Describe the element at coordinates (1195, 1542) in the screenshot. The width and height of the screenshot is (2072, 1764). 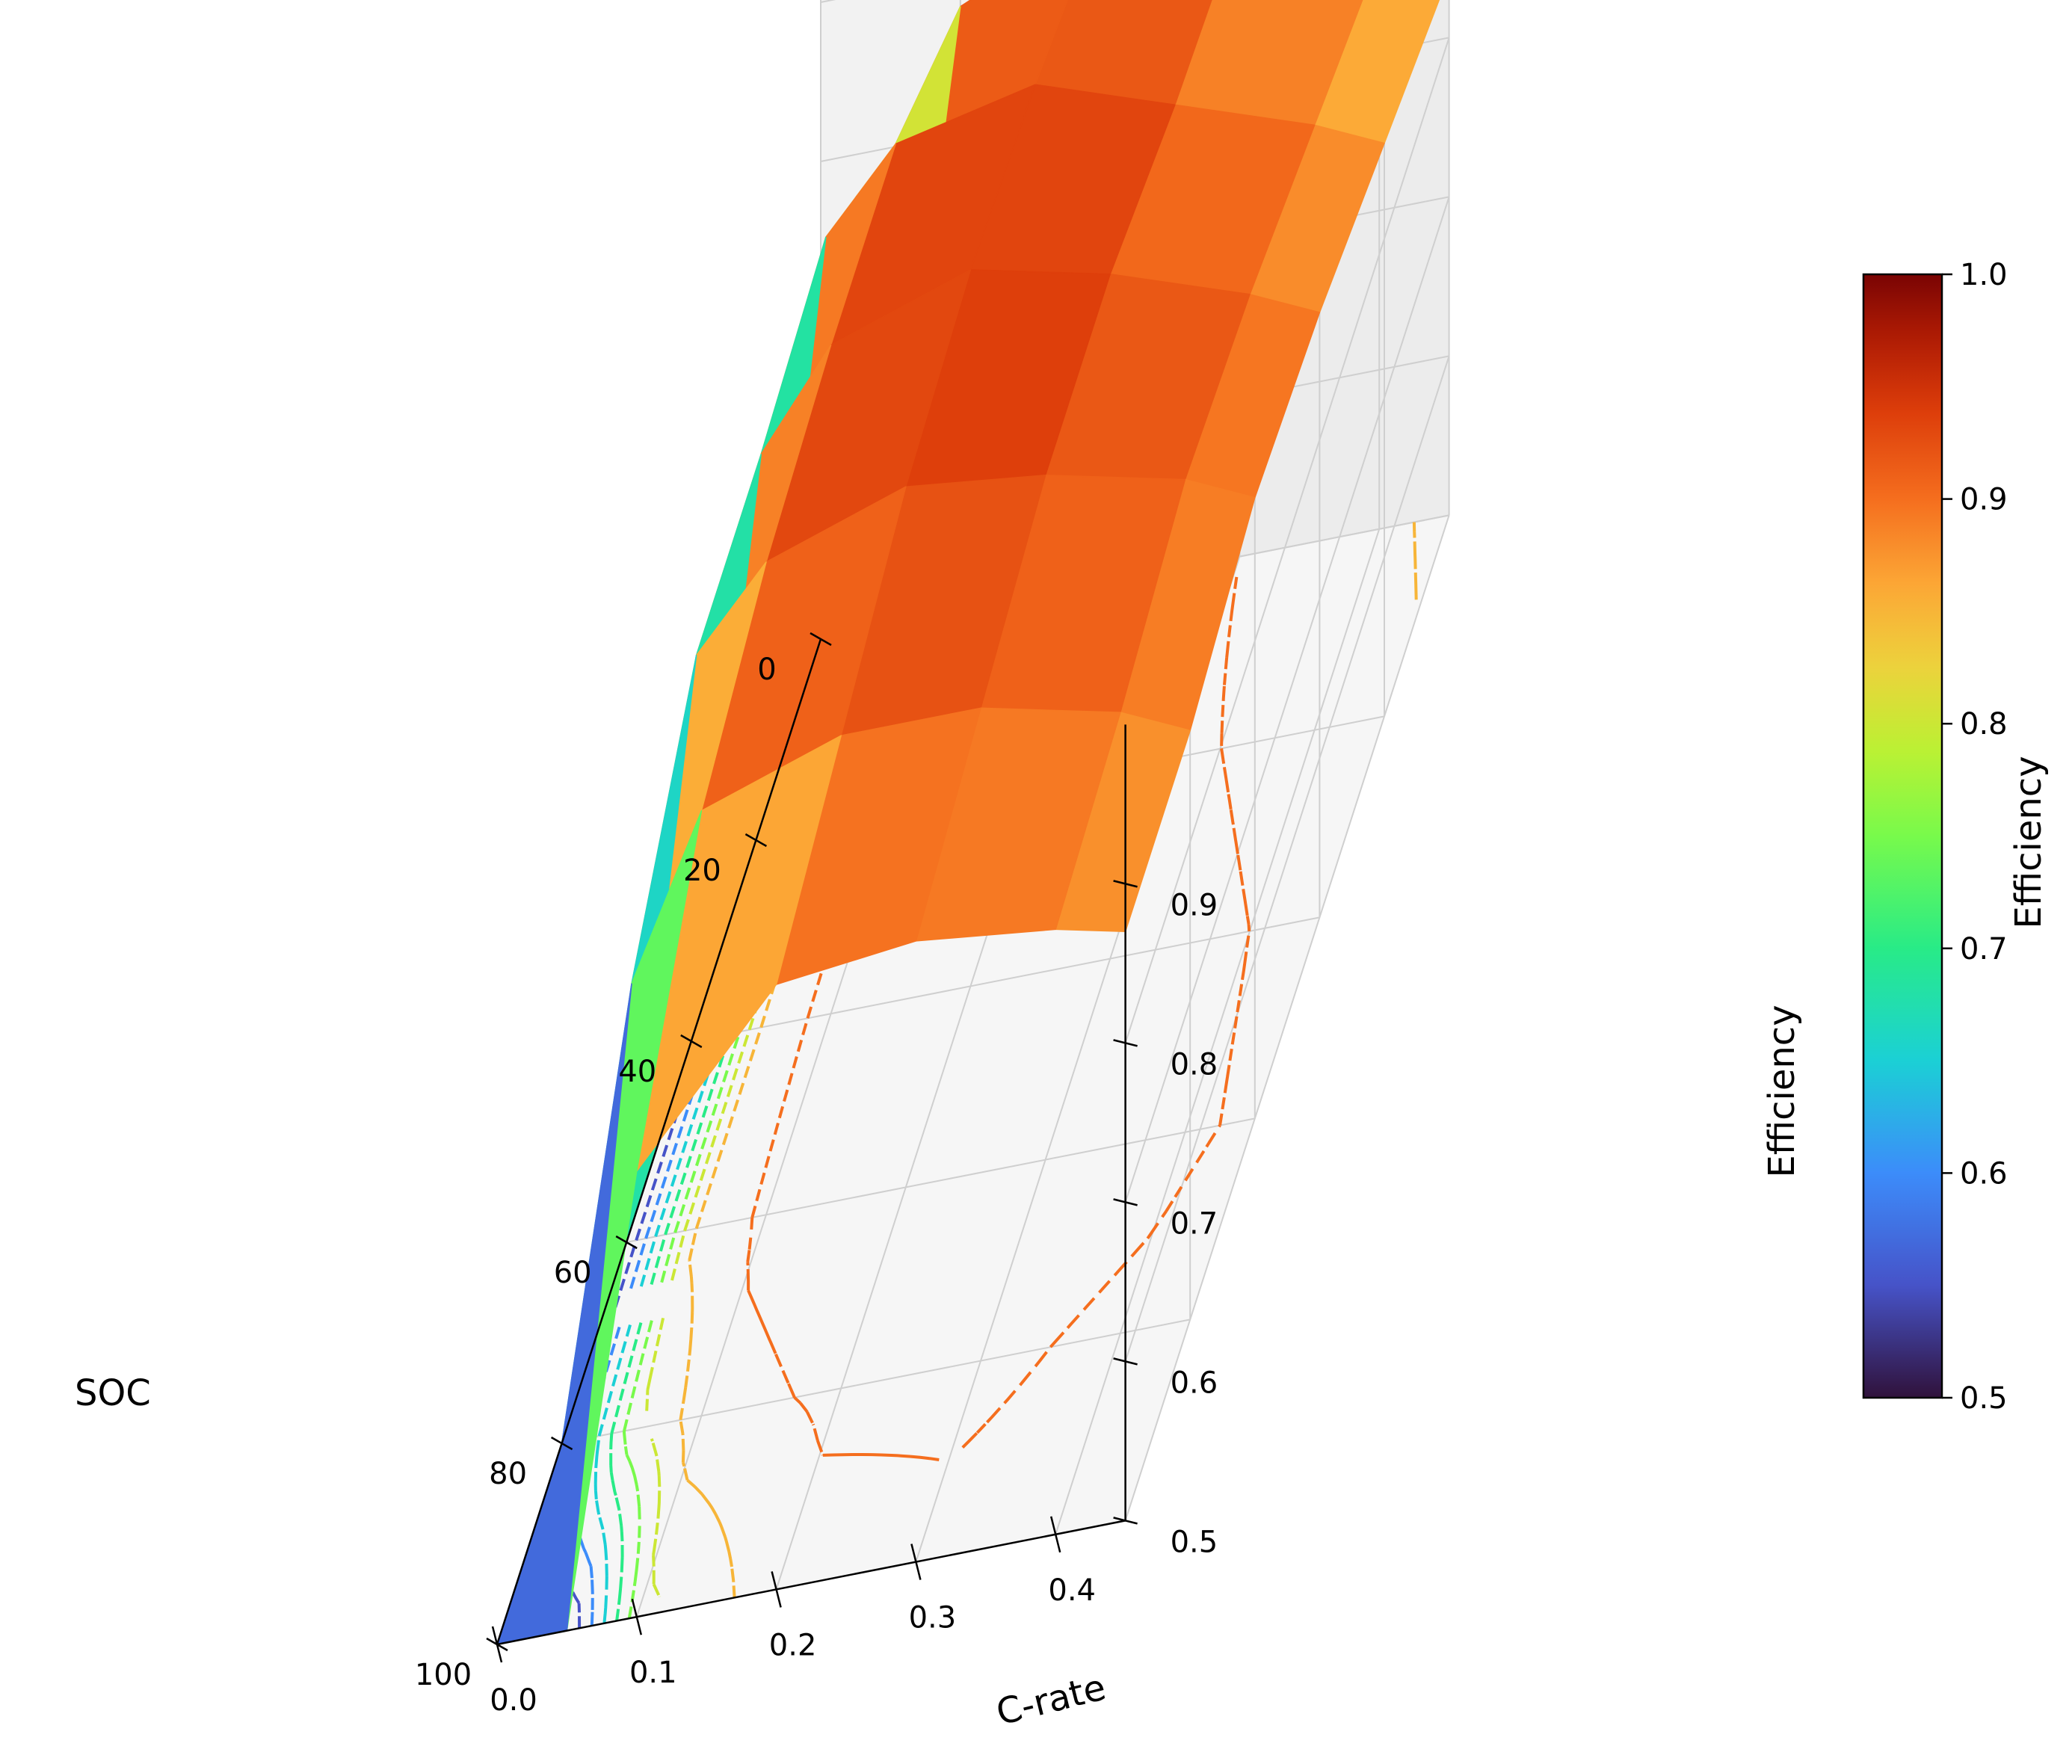
I see `efficiency-tick-label: 0.5` at that location.